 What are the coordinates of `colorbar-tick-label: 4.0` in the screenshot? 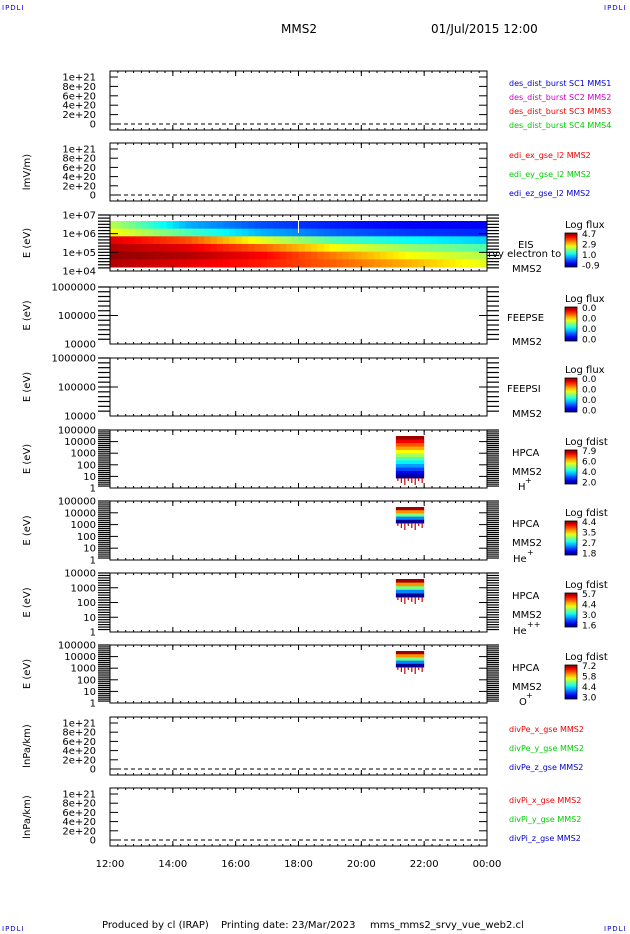 It's located at (589, 473).